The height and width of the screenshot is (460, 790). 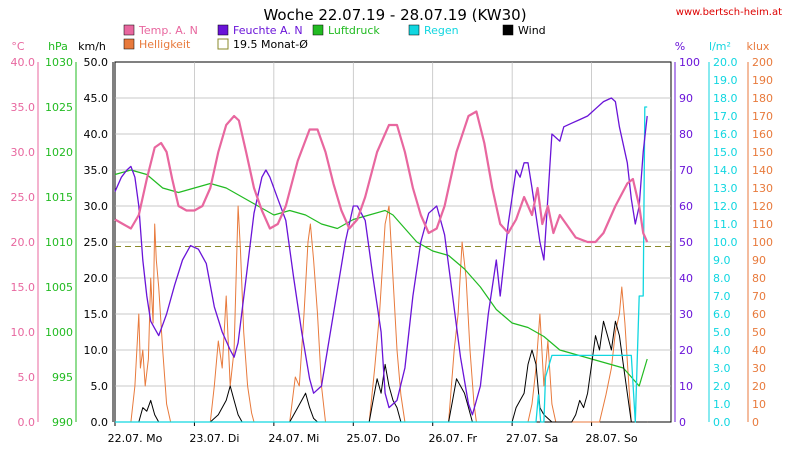 I want to click on humidity-tick-label: 50, so click(x=686, y=242).